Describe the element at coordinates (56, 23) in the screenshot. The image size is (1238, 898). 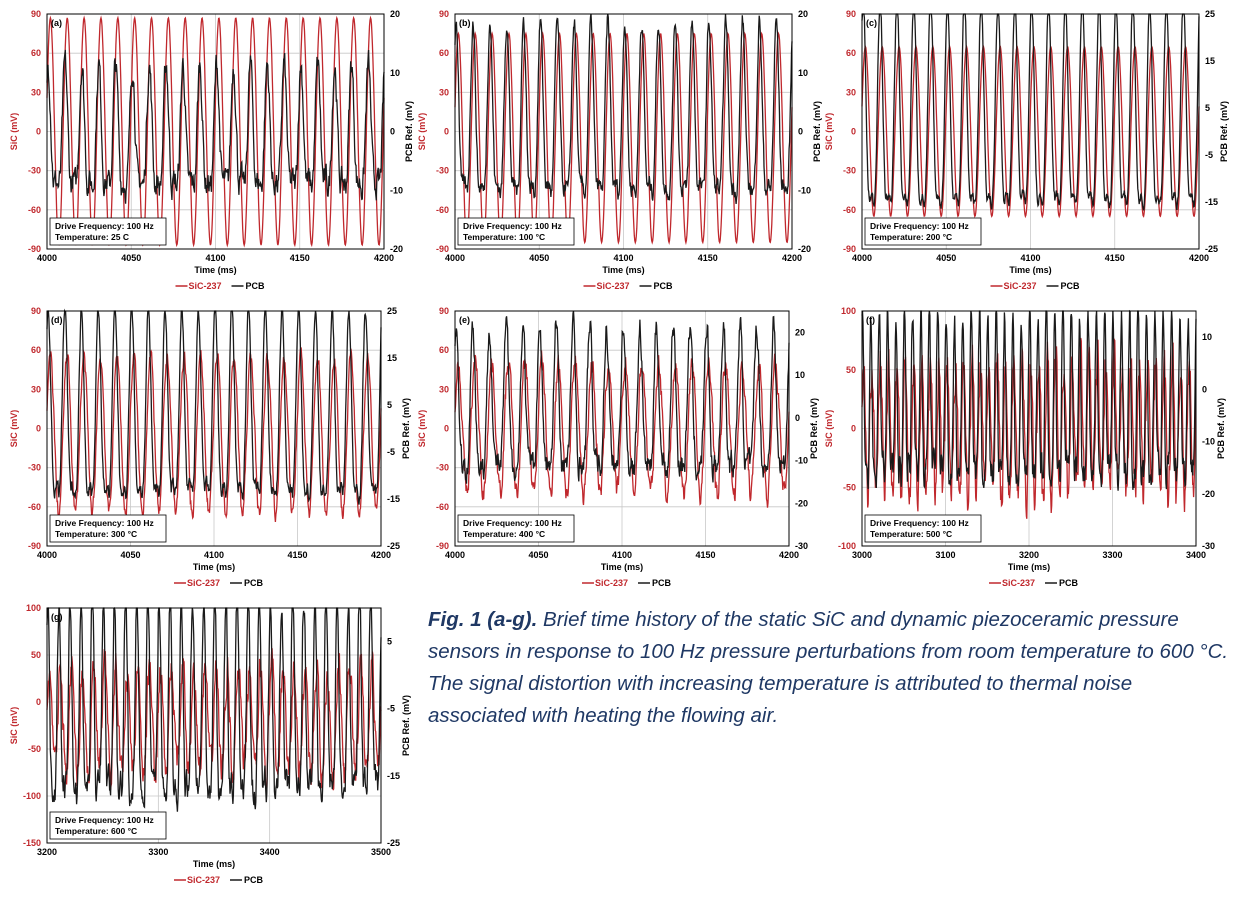
I see `panel-label: (a)` at that location.